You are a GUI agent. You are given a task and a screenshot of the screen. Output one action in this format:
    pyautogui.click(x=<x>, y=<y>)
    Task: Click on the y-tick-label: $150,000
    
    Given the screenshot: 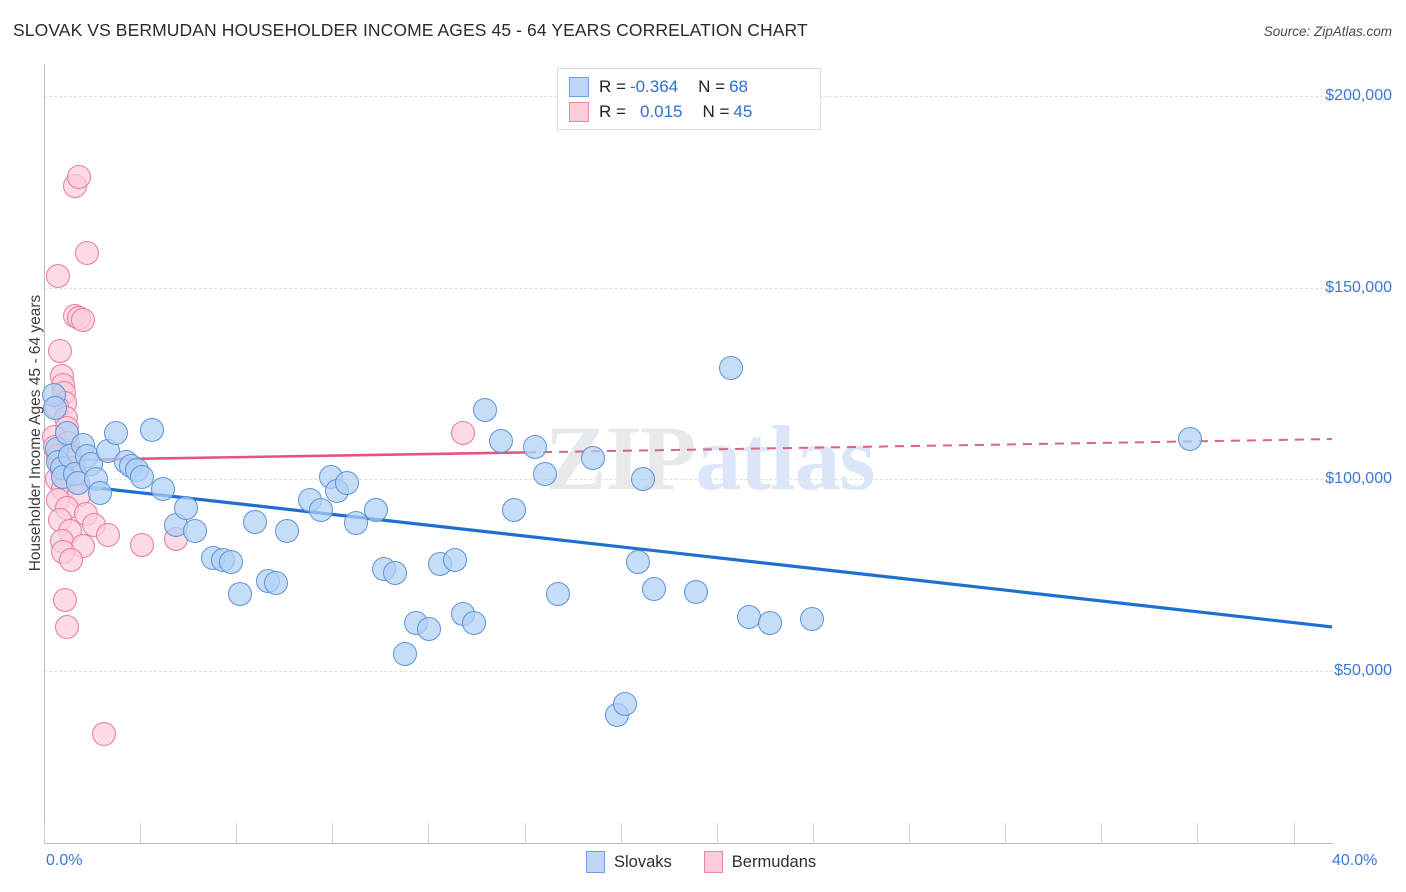 What is the action you would take?
    pyautogui.click(x=1358, y=287)
    